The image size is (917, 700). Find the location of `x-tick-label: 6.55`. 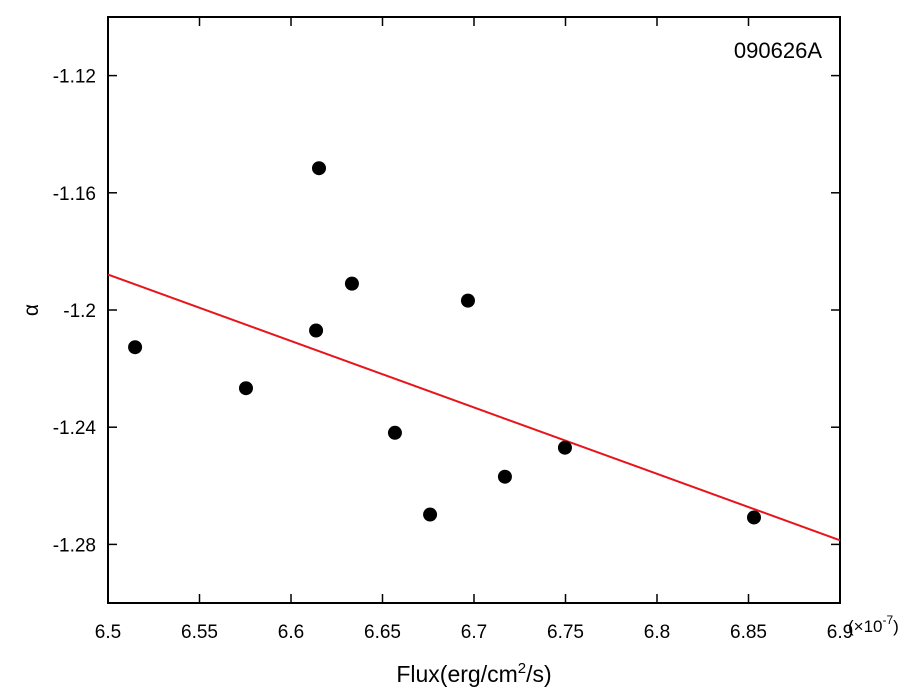

x-tick-label: 6.55 is located at coordinates (199, 632).